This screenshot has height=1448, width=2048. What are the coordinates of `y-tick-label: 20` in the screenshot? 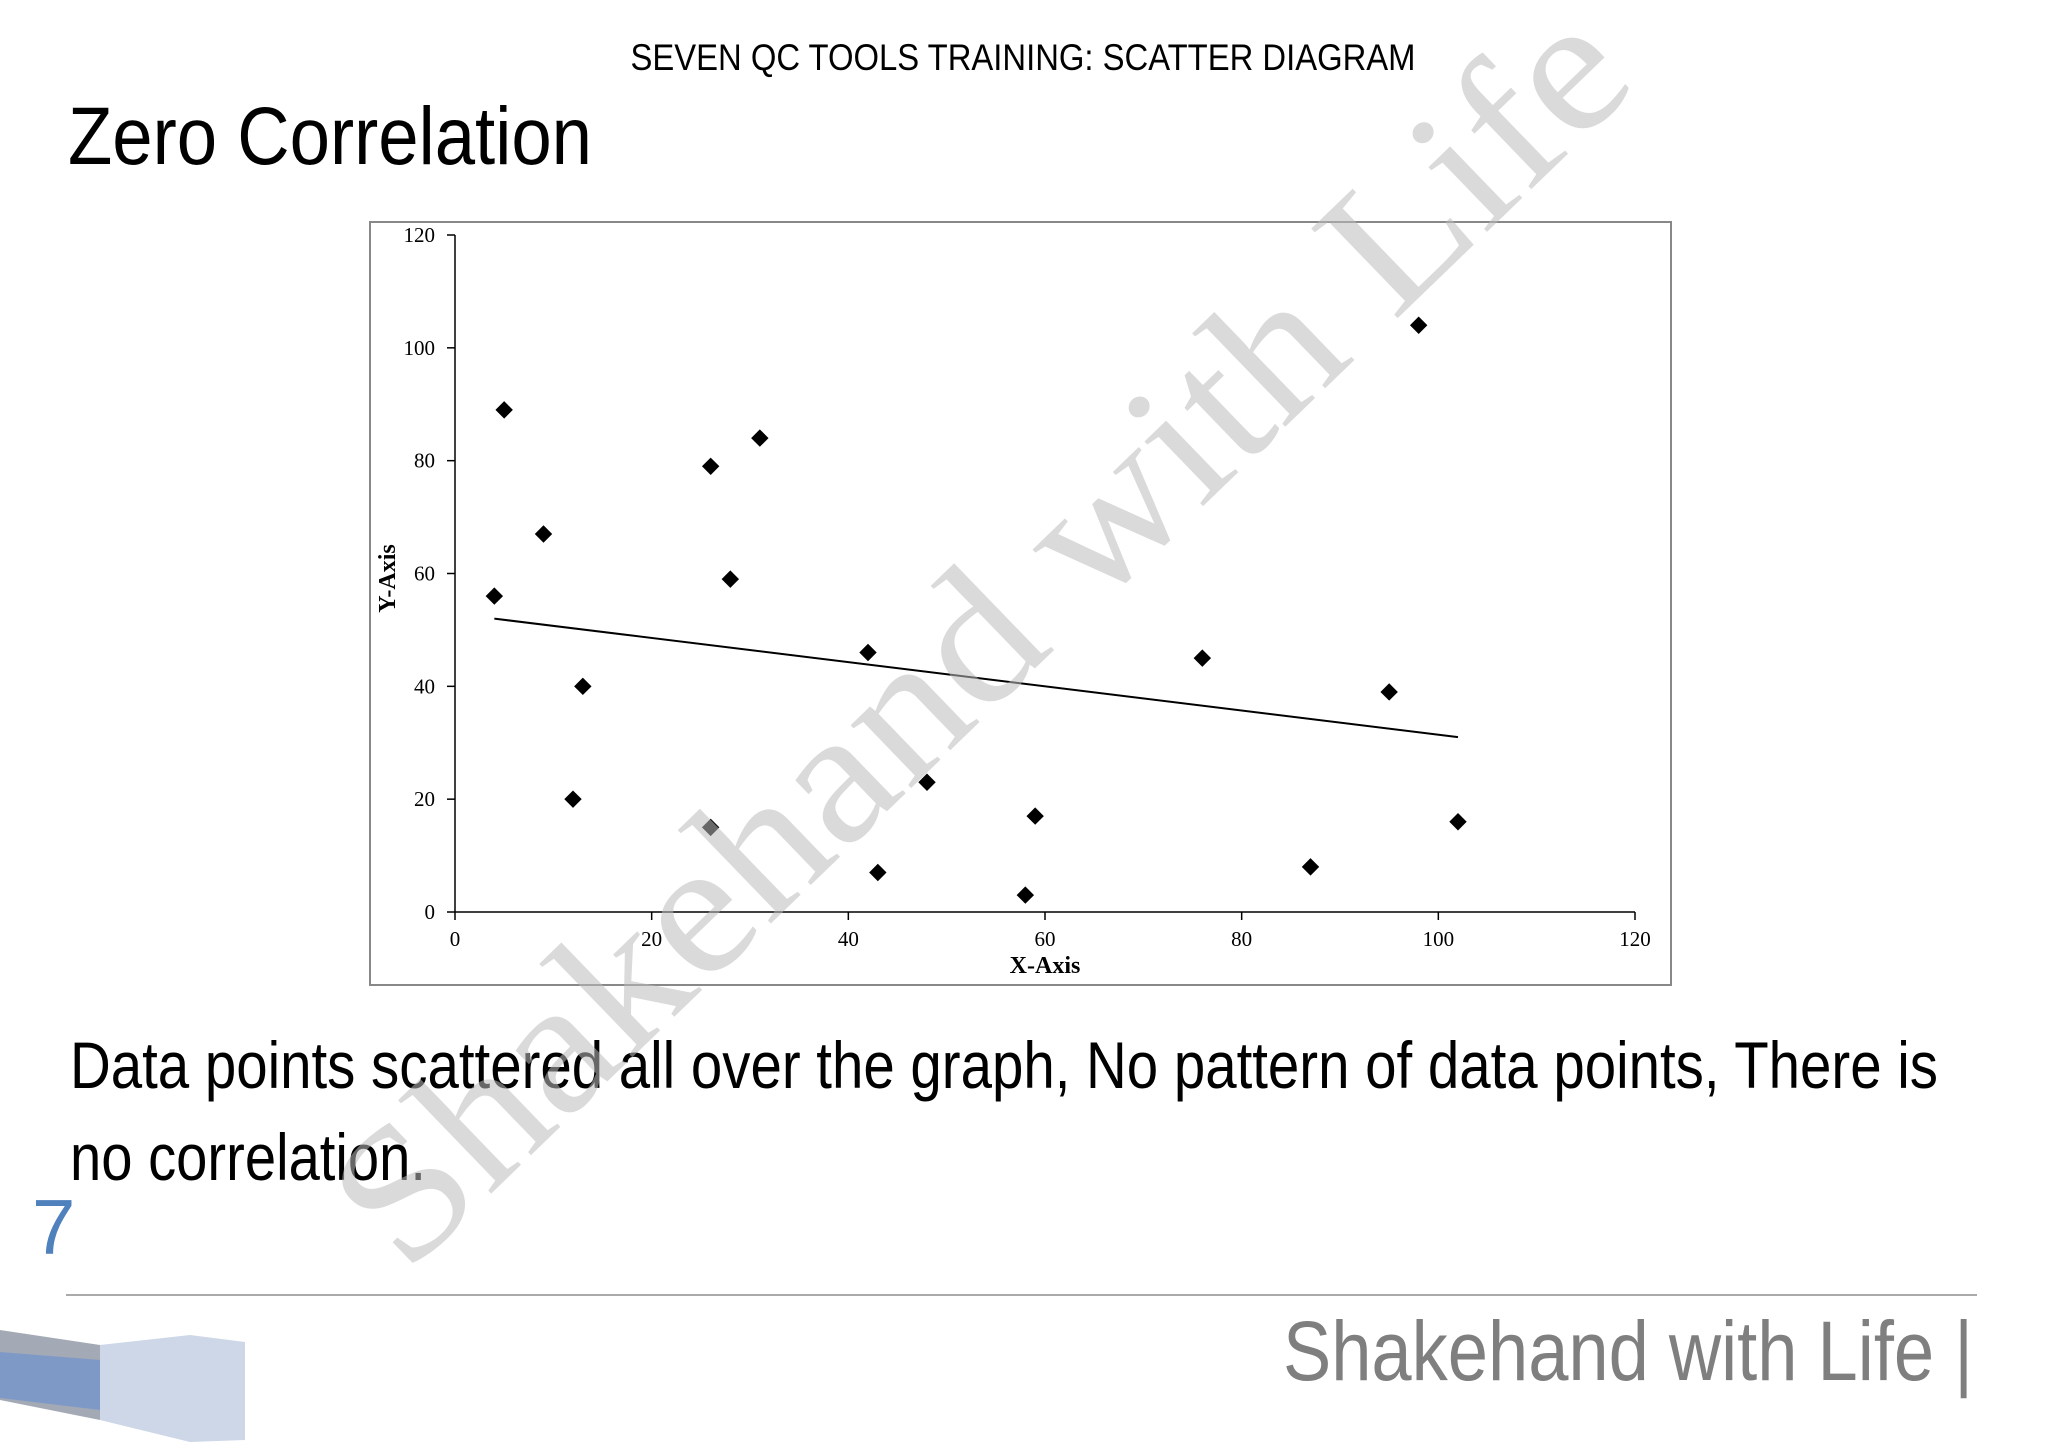 It's located at (424, 799).